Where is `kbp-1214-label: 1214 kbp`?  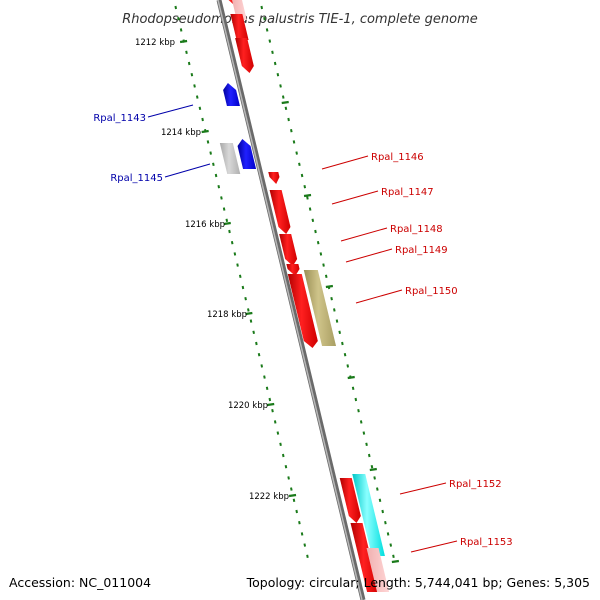
kbp-1214-label: 1214 kbp is located at coordinates (181, 133).